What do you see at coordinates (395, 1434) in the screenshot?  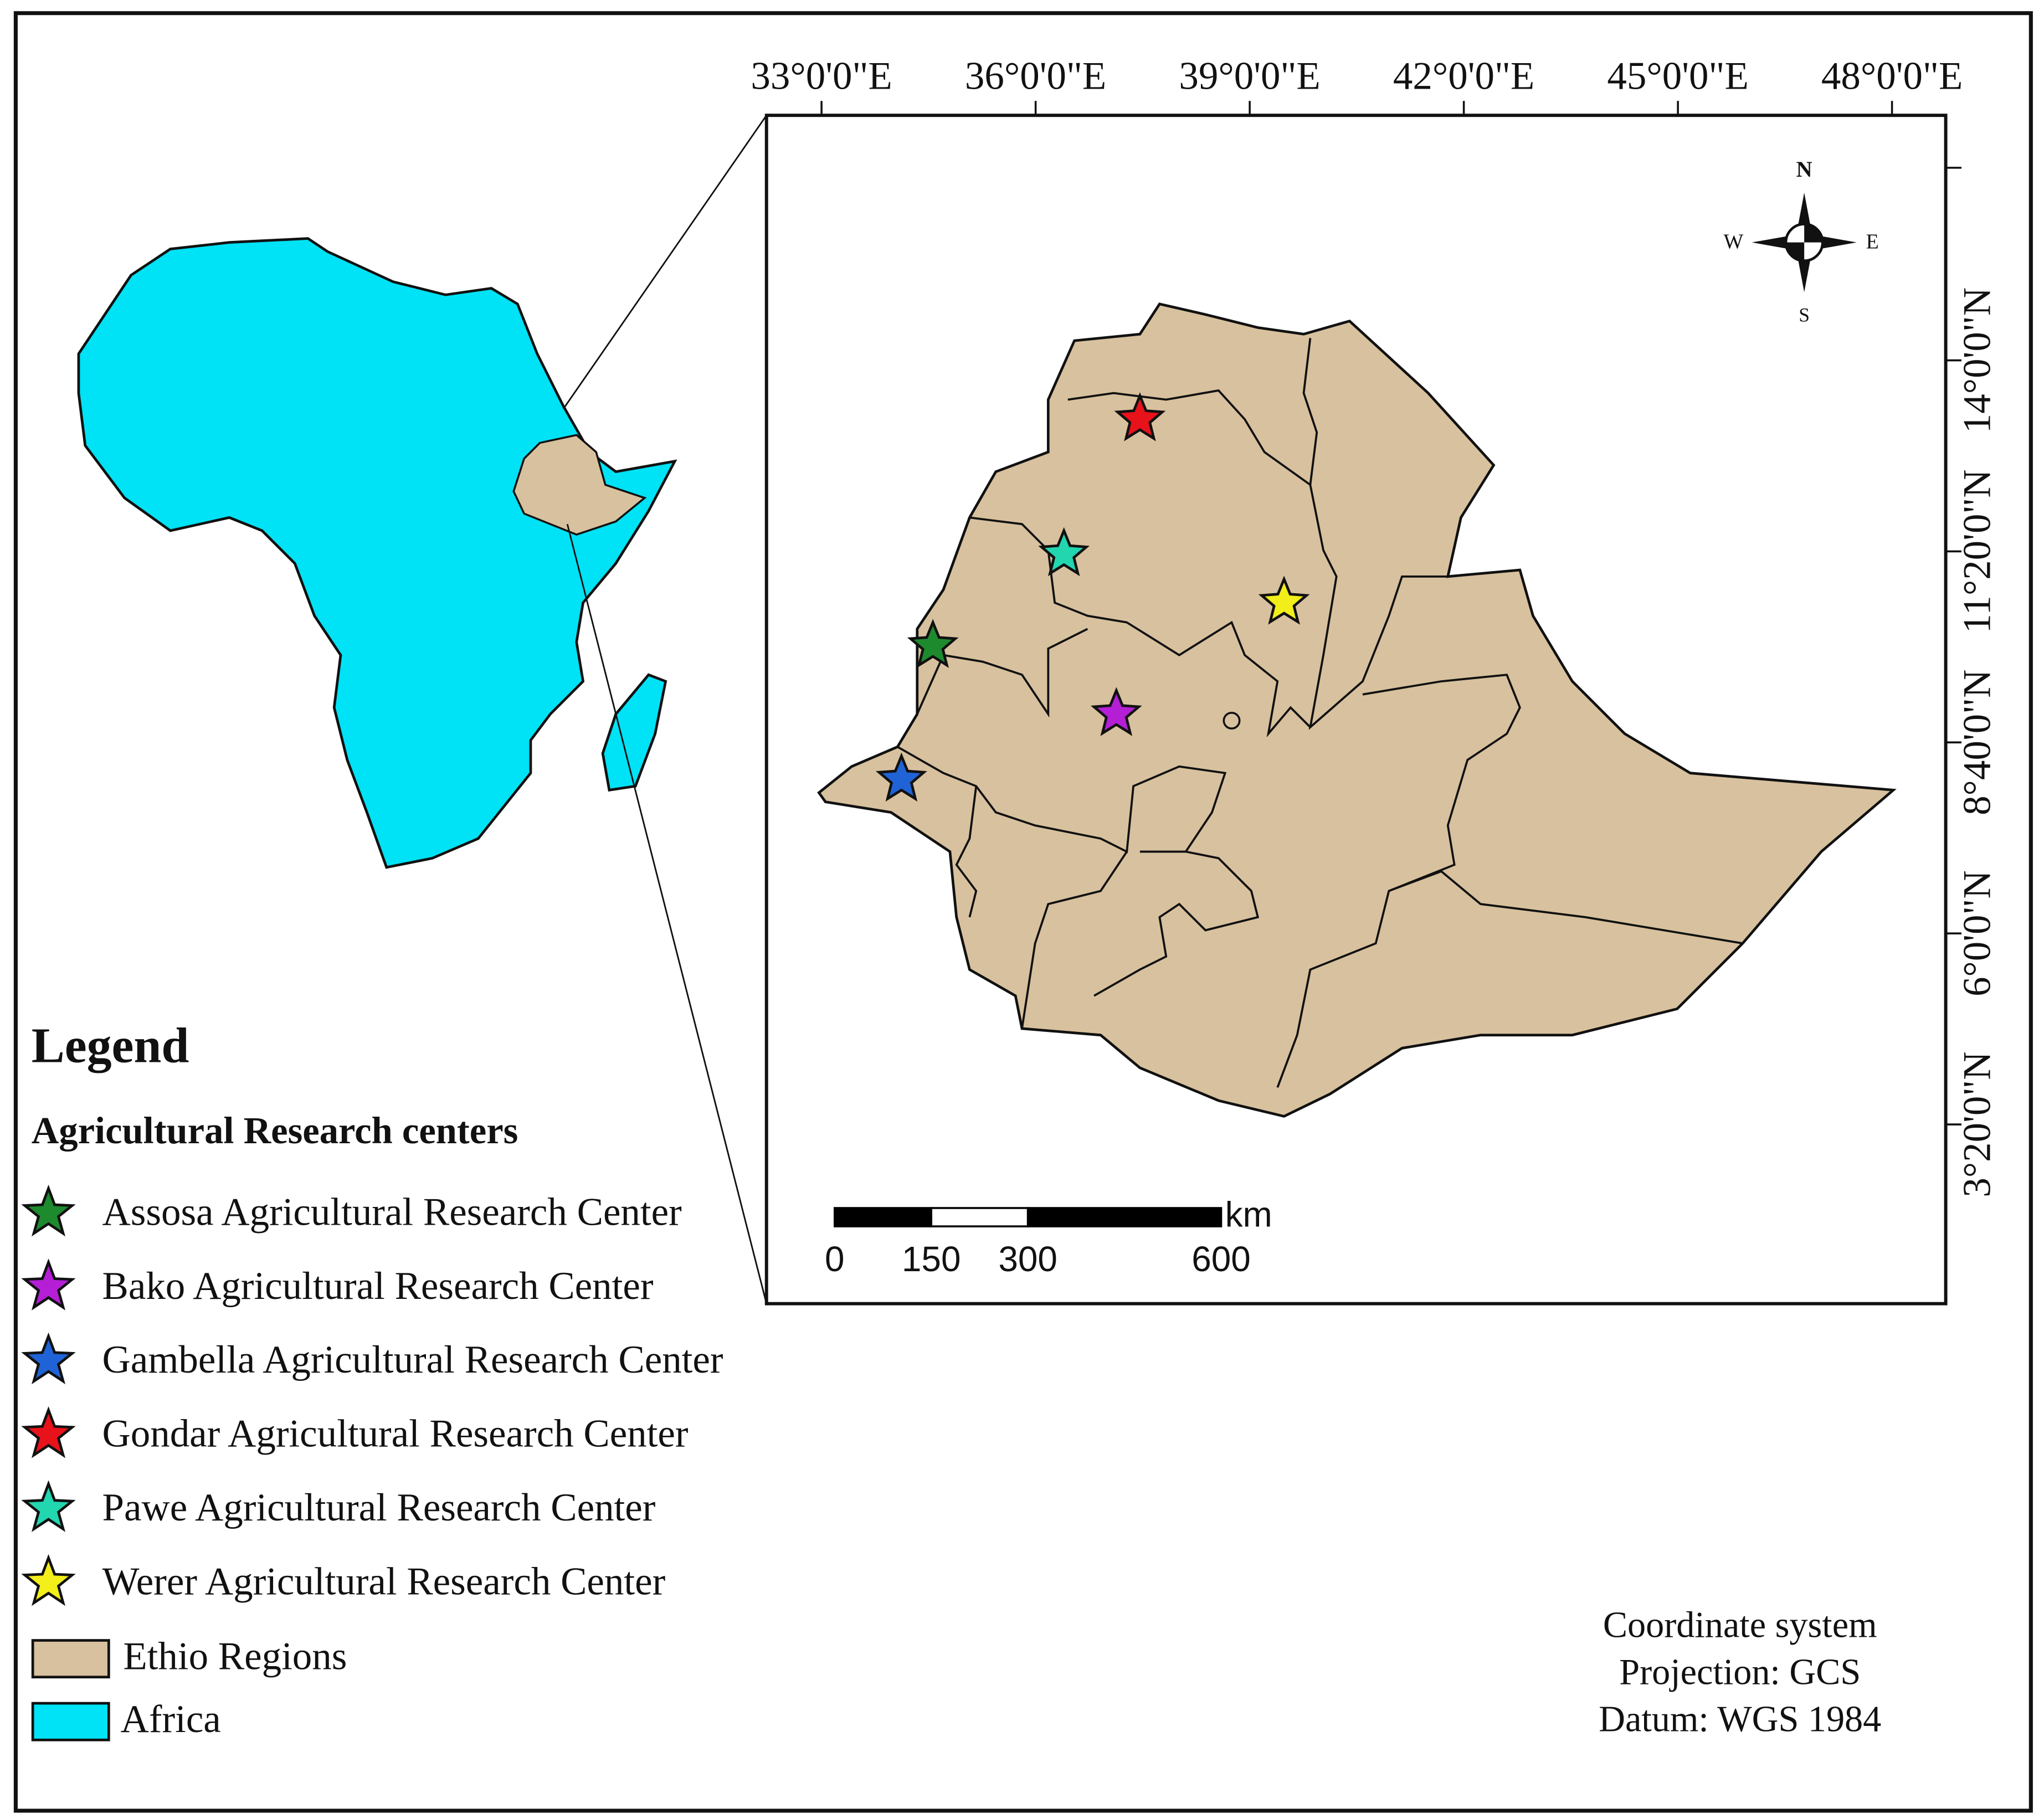 I see `legend-label: Gondar Agricultural Research Center` at bounding box center [395, 1434].